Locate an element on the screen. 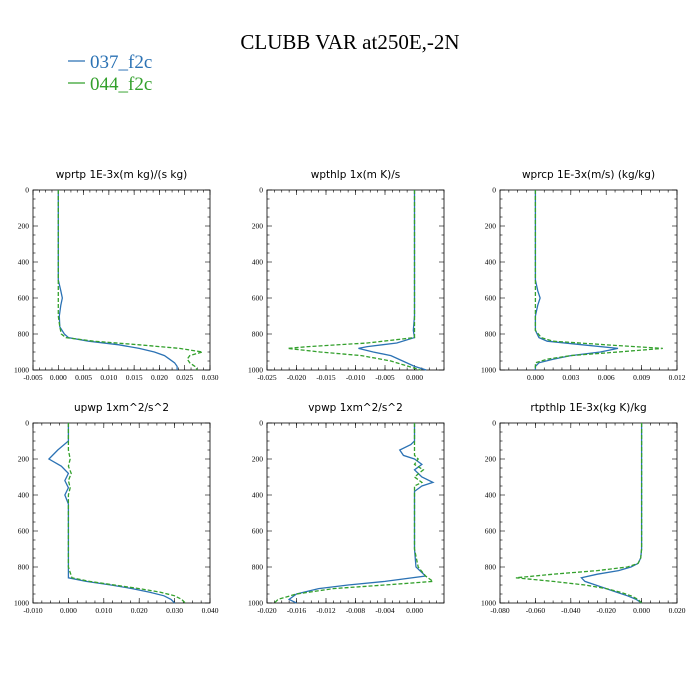 This screenshot has width=700, height=700. x-tick-label: 0.040 is located at coordinates (210, 610).